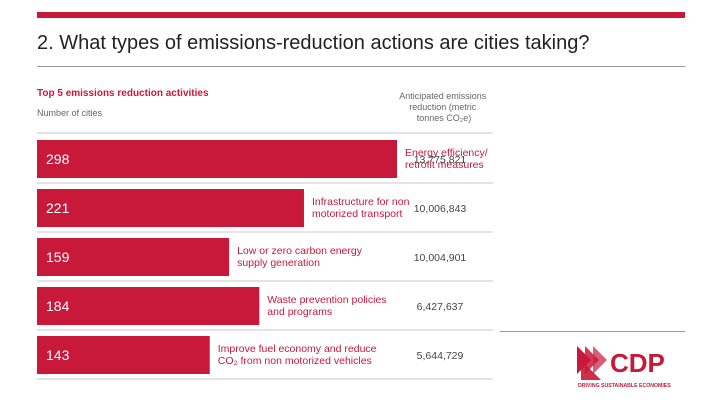  What do you see at coordinates (440, 160) in the screenshot?
I see `anticipated-reduction-value: 13,775,821` at bounding box center [440, 160].